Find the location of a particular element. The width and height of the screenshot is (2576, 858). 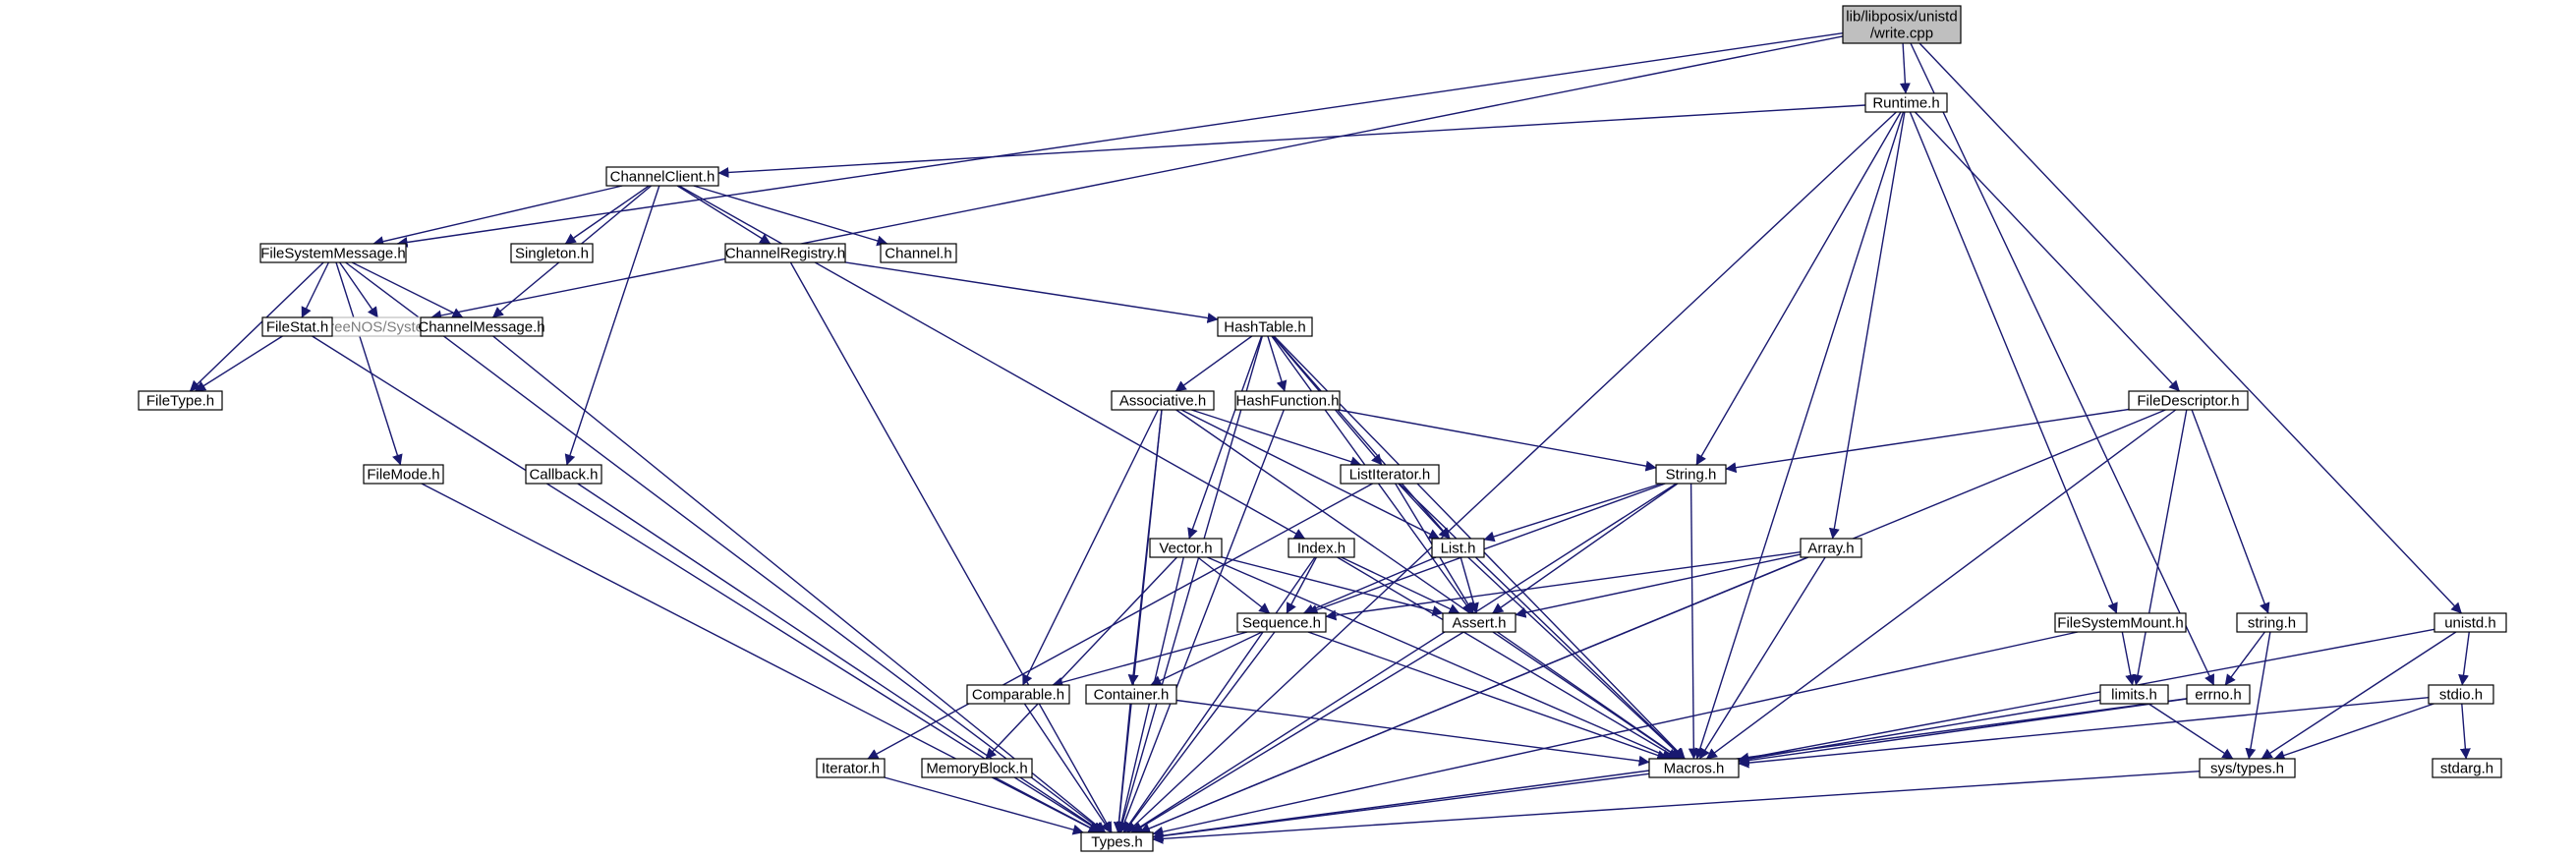

node-unistd: unistd.h is located at coordinates (2470, 622).